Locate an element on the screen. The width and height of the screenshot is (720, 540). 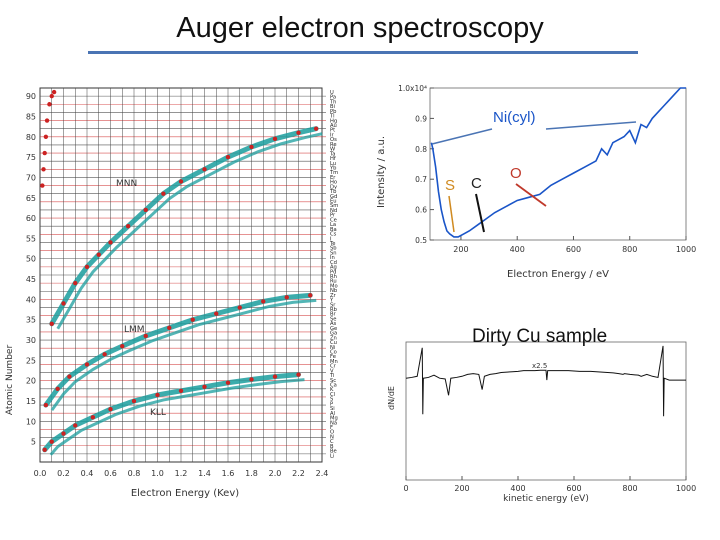
chart3-xlabel: kinetic energy (eV) is located at coordinates (546, 499).